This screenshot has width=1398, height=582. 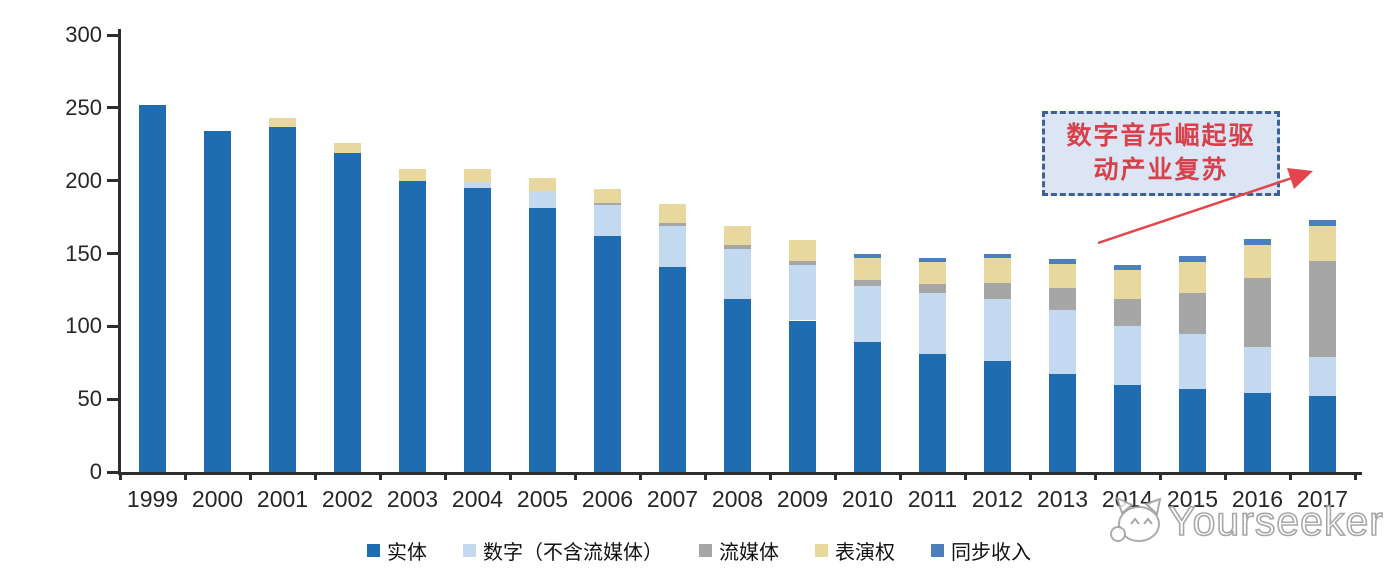 What do you see at coordinates (1192, 361) in the screenshot?
I see `bar-segment-2015-s1` at bounding box center [1192, 361].